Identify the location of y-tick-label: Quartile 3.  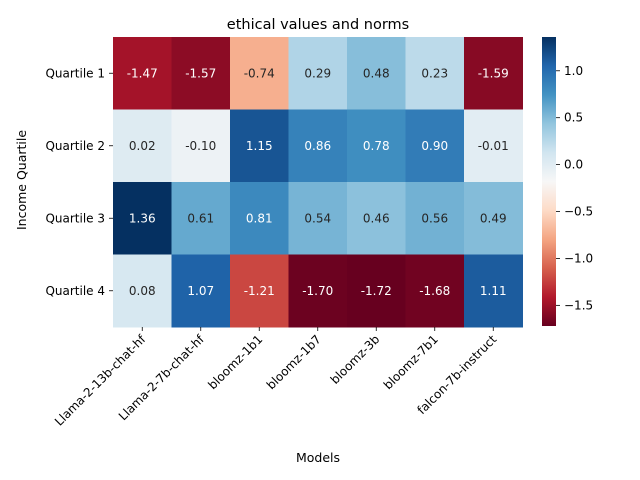
(75, 218).